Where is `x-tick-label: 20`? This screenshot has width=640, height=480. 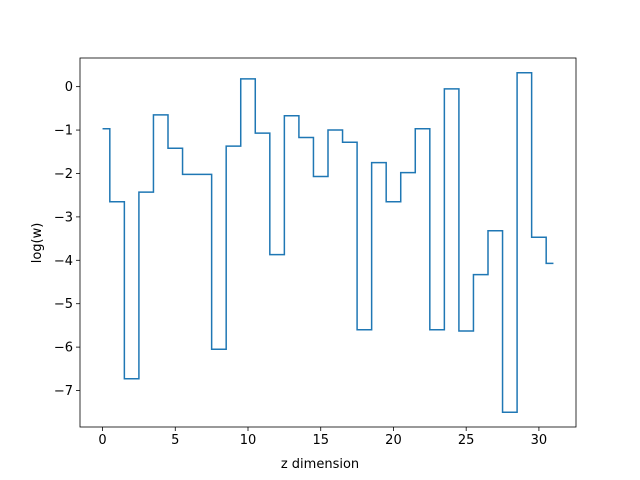 x-tick-label: 20 is located at coordinates (393, 440).